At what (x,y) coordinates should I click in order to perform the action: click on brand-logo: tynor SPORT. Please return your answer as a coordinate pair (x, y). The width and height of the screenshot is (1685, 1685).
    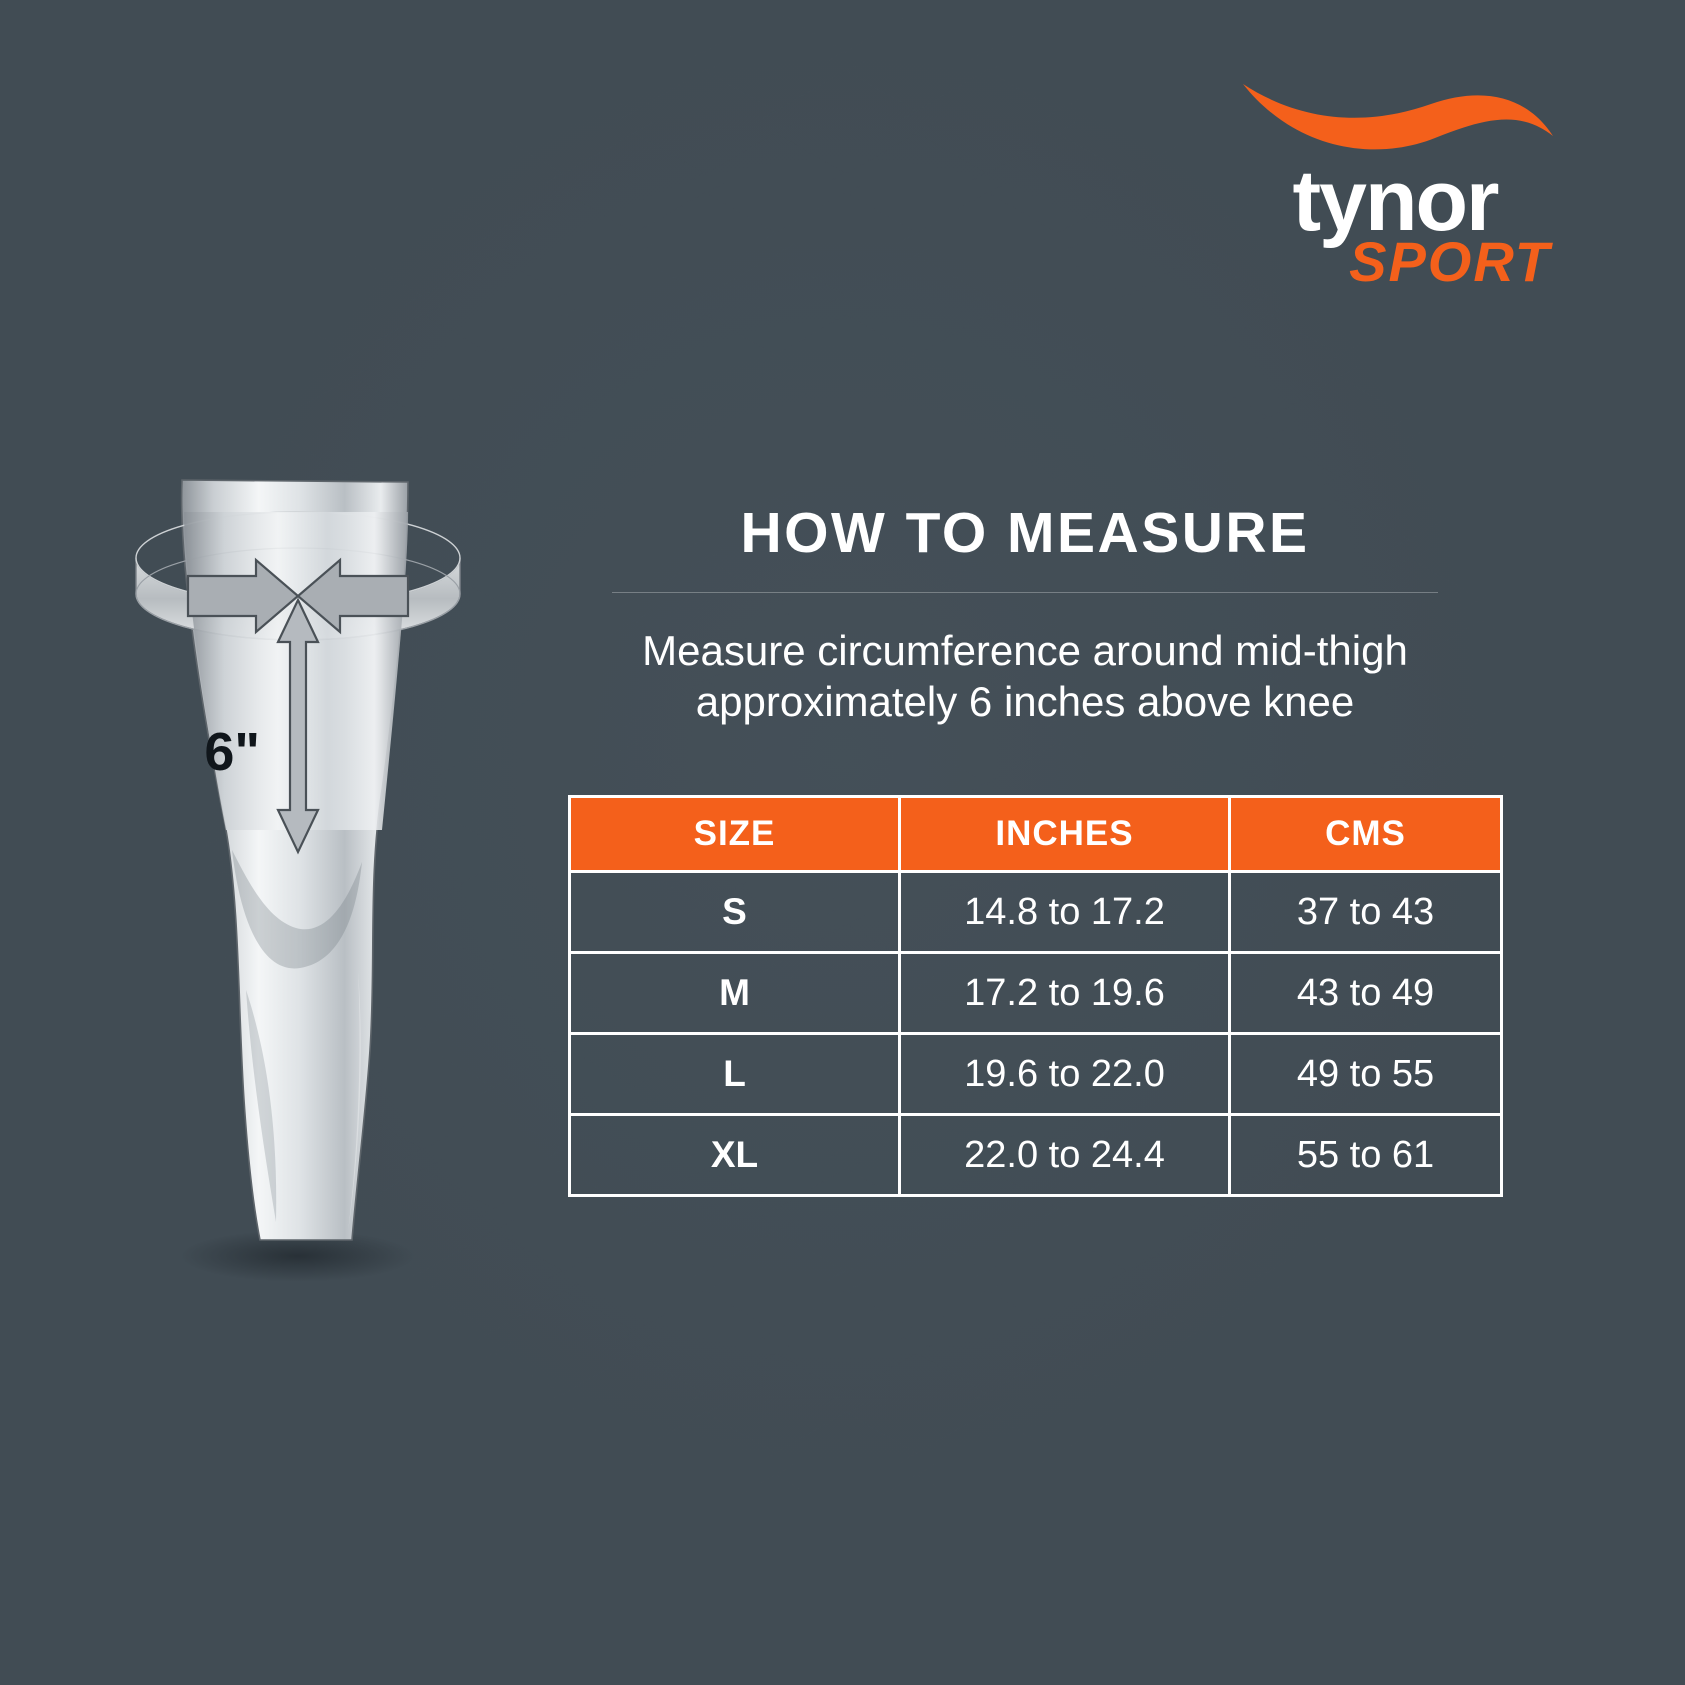
    Looking at the image, I should click on (1395, 184).